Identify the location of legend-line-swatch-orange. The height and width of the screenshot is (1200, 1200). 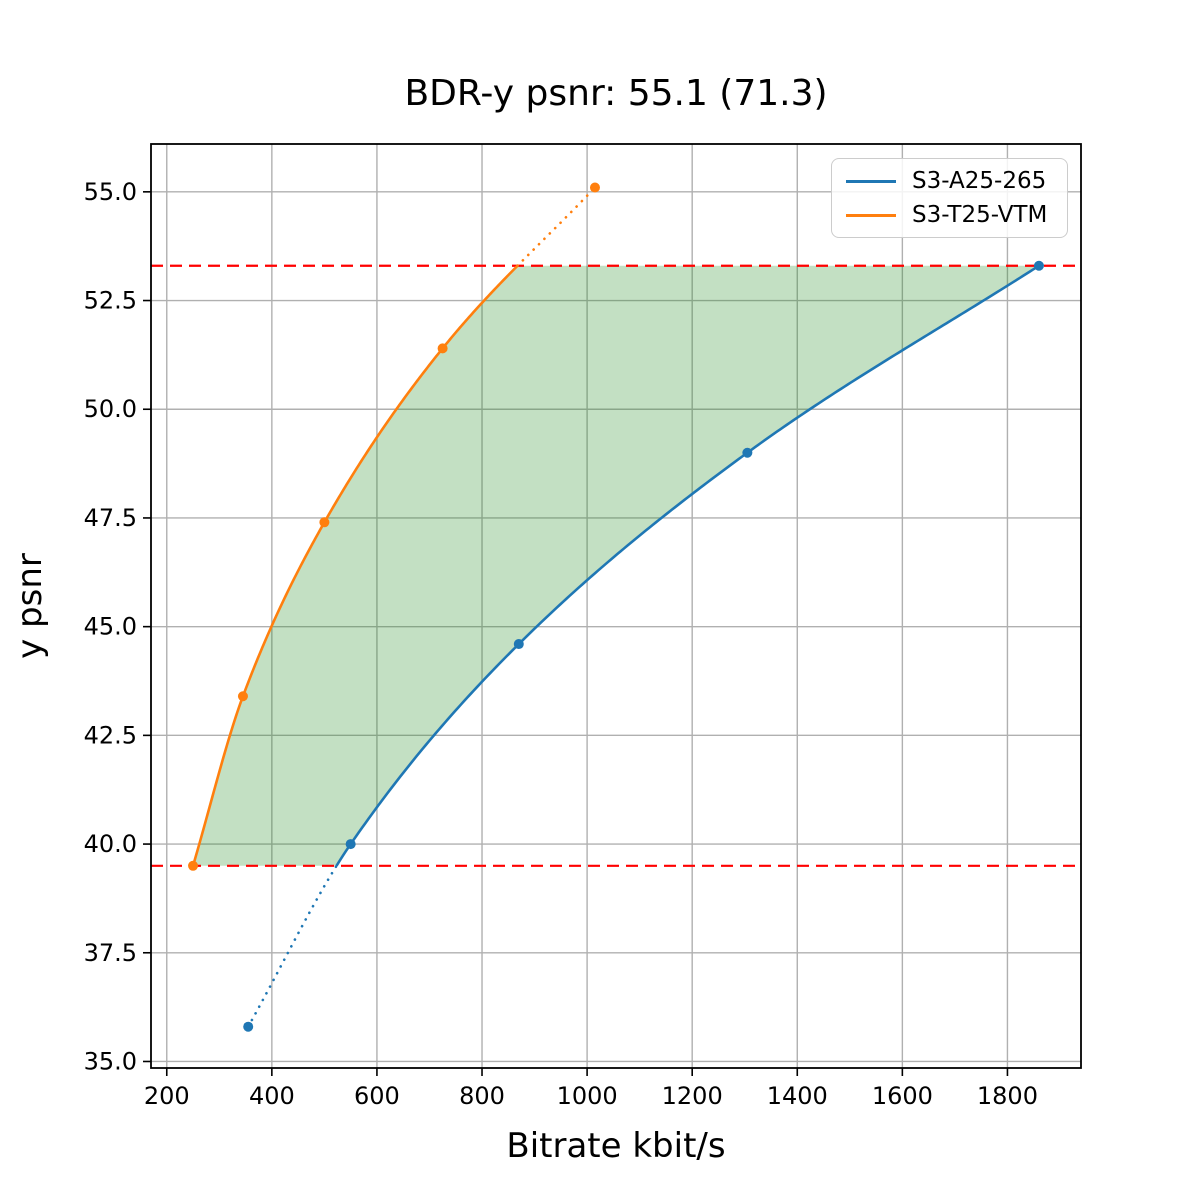
(871, 215).